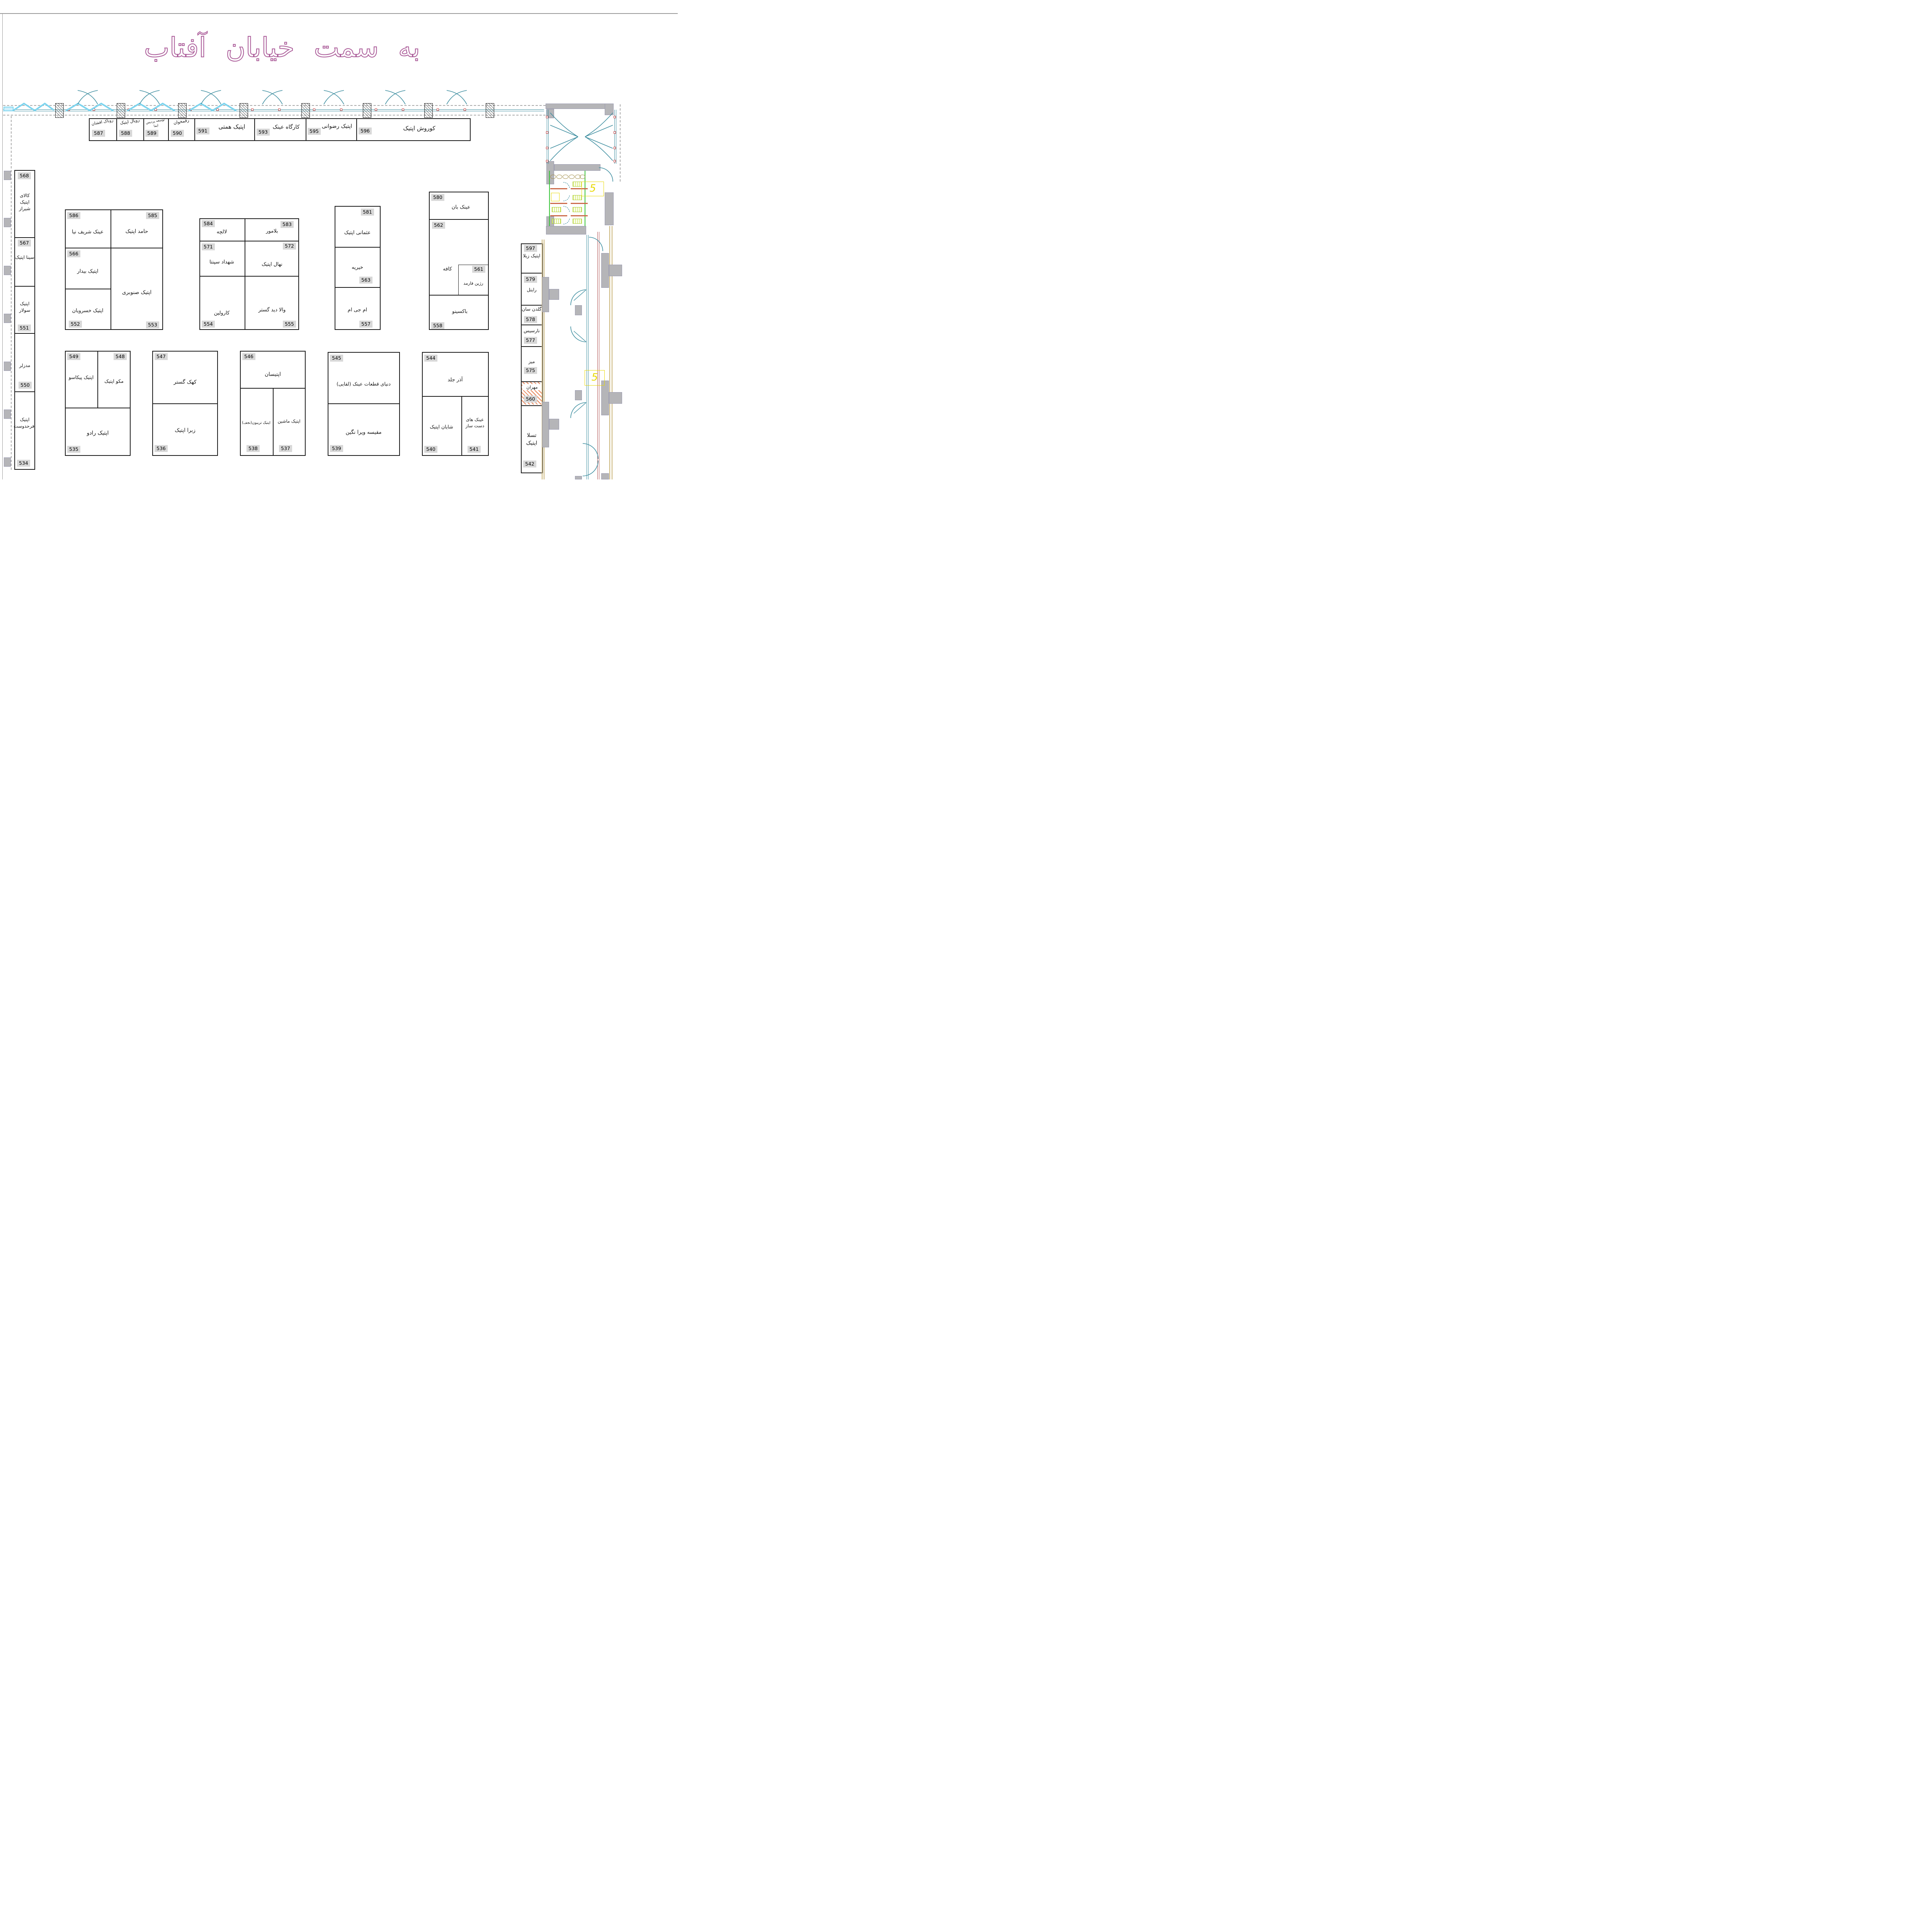  I want to click on shop-548-number: 548, so click(120, 356).